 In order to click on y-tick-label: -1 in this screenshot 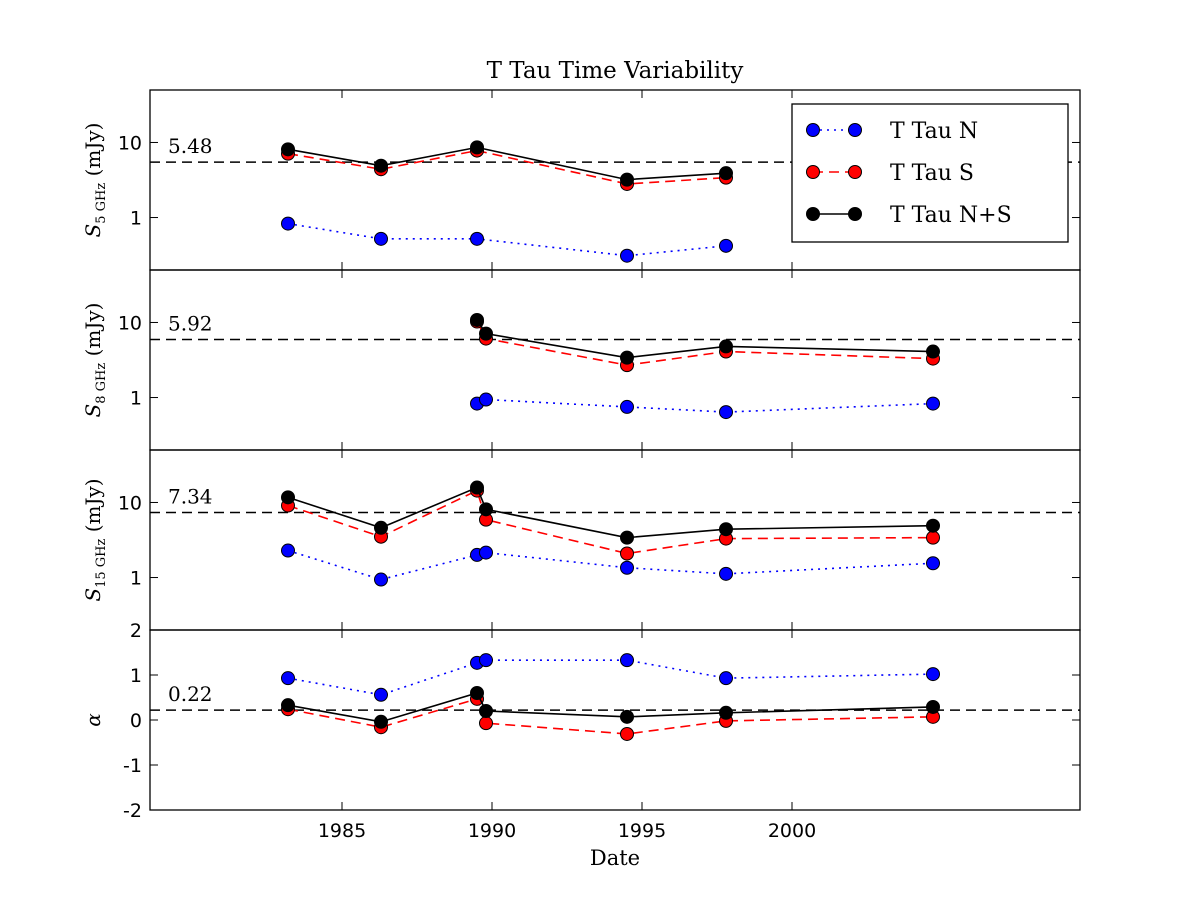, I will do `click(132, 766)`.